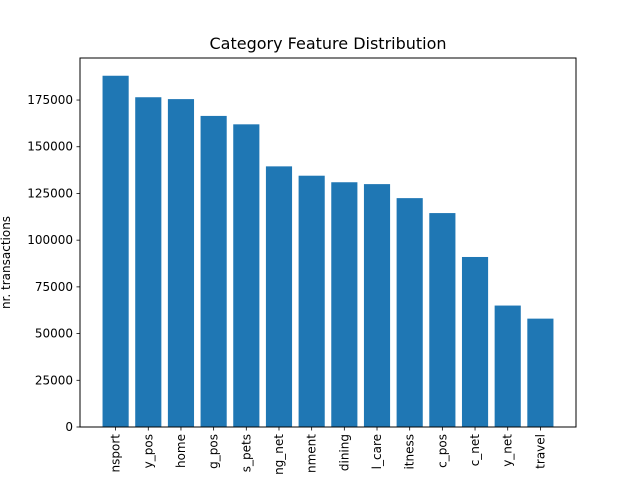 The height and width of the screenshot is (480, 640). What do you see at coordinates (344, 452) in the screenshot?
I see `x-tick-label: dining` at bounding box center [344, 452].